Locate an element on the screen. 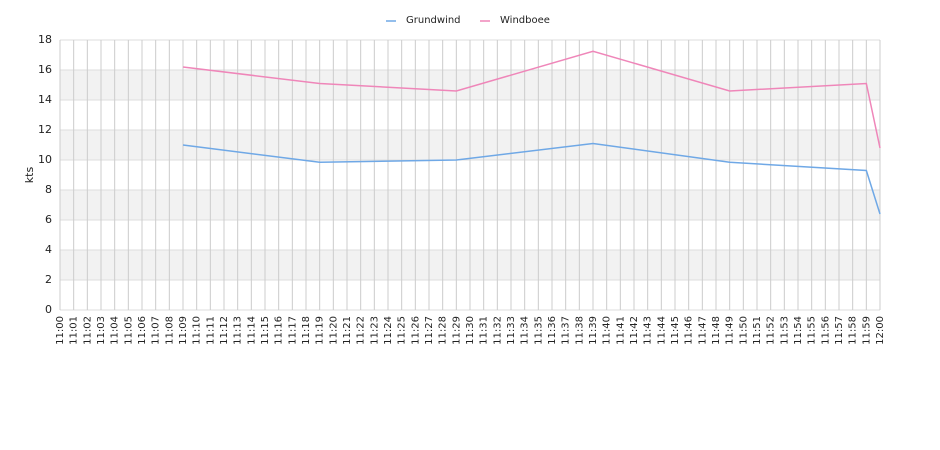  legend-label: Grundwind is located at coordinates (433, 20).